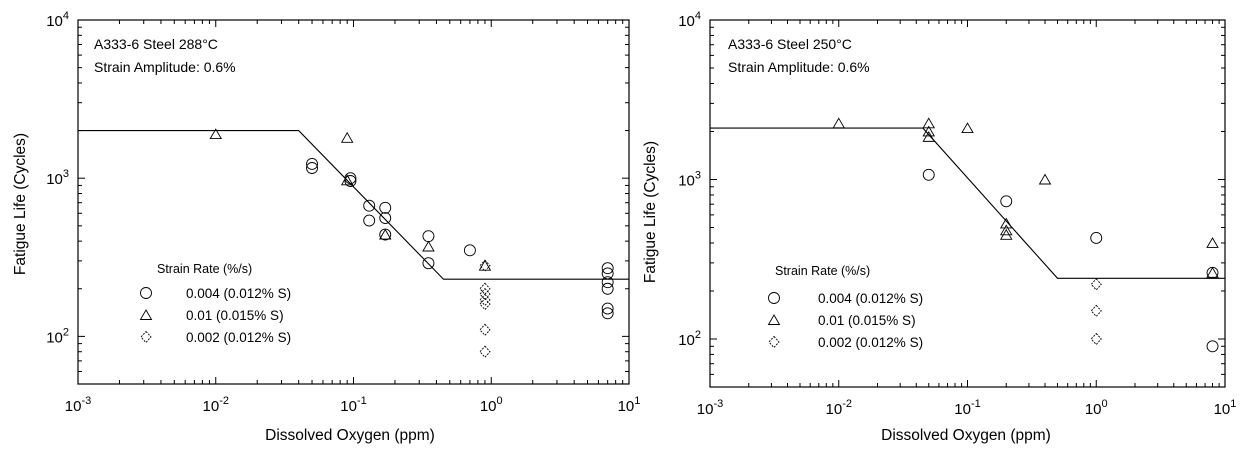 The image size is (1242, 451). Describe the element at coordinates (790, 44) in the screenshot. I see `chart-right-title: A333-6 Steel 250°C` at that location.